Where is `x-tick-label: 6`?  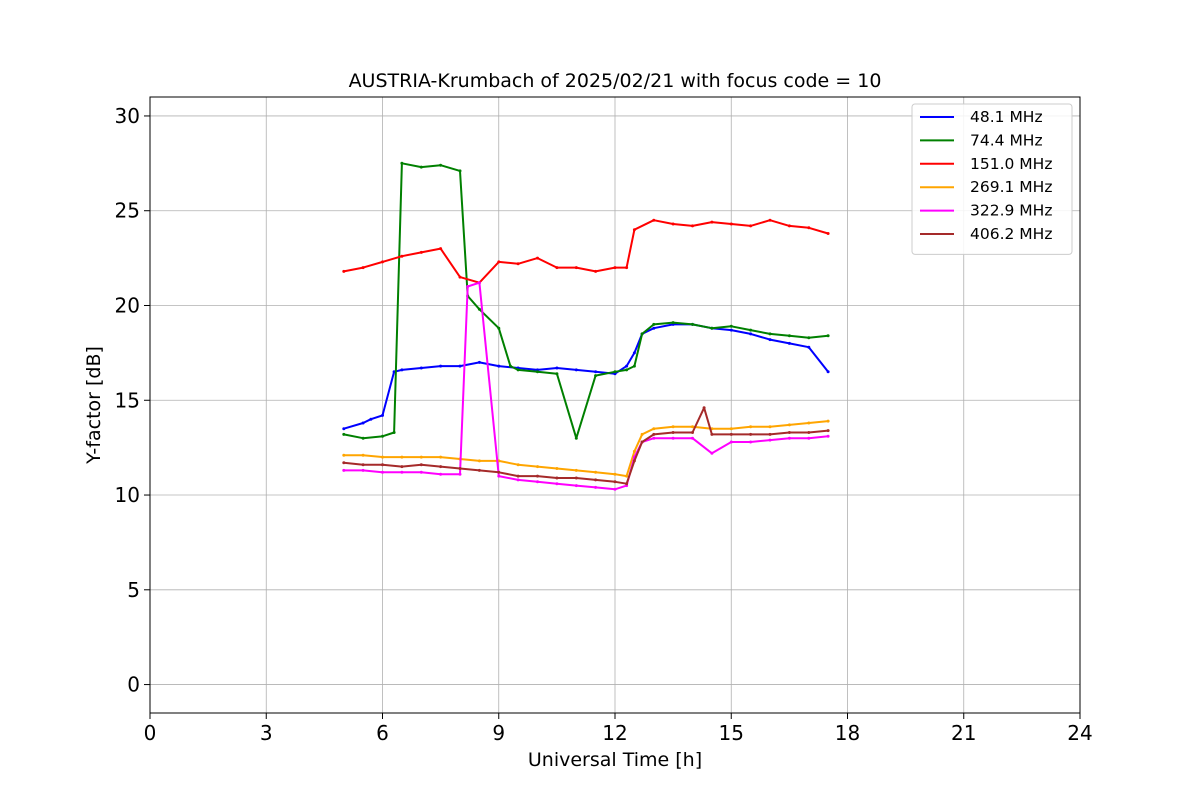 x-tick-label: 6 is located at coordinates (382, 733).